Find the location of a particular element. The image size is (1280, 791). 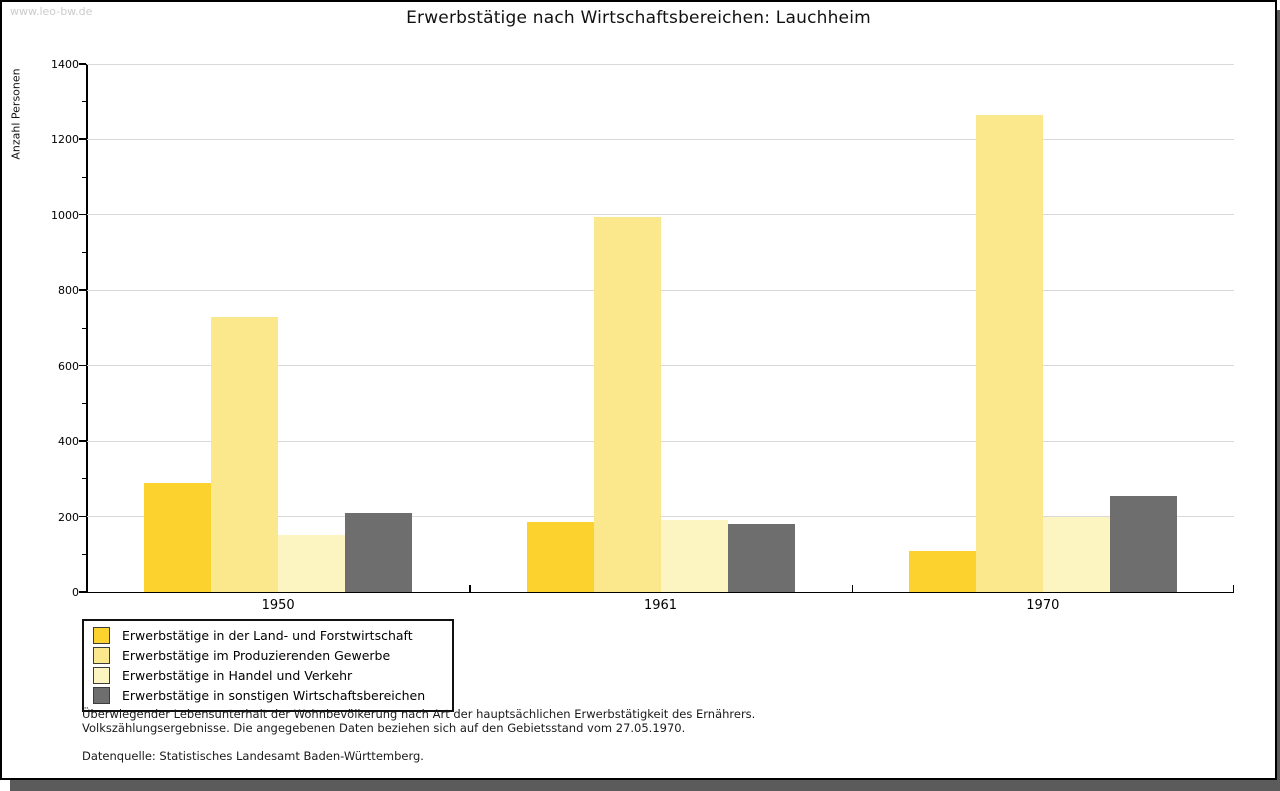

legend-item-2: Erwerbstätige im Produzierenden Gewerbe is located at coordinates (268, 655).